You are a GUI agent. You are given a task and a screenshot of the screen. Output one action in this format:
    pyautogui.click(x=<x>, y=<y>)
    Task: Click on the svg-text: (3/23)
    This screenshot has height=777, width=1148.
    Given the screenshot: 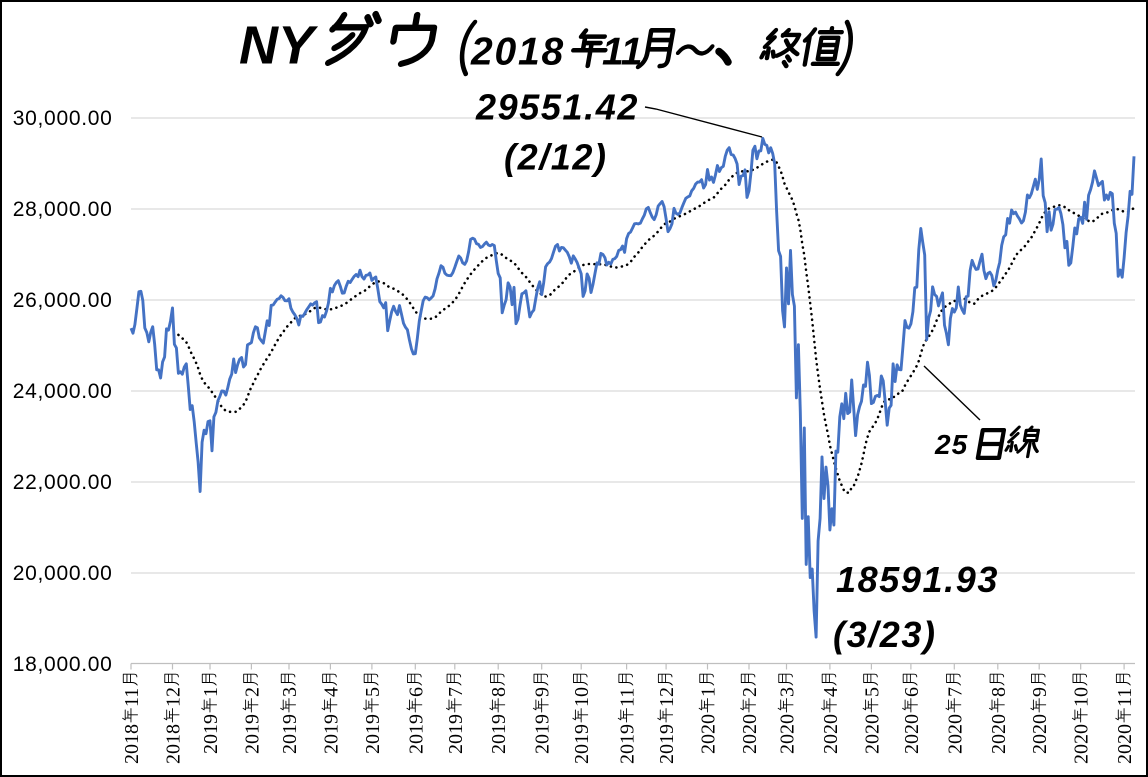 What is the action you would take?
    pyautogui.click(x=885, y=634)
    